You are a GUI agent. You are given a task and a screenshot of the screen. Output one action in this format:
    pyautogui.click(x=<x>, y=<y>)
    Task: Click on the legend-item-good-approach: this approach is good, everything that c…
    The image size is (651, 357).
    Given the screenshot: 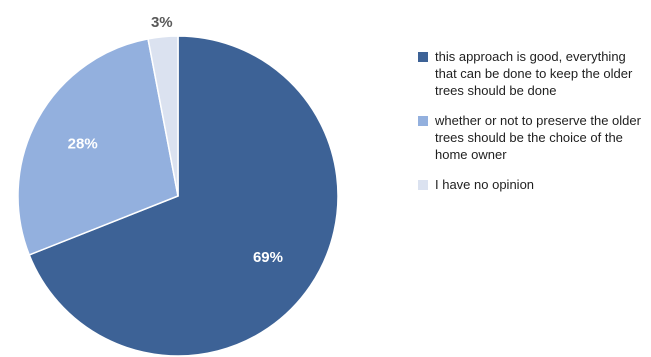 What is the action you would take?
    pyautogui.click(x=530, y=73)
    